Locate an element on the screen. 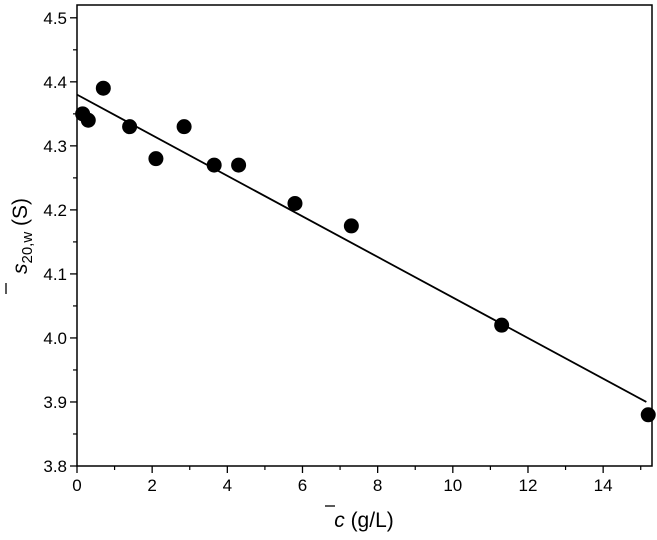  y-axis-unit: (S) is located at coordinates (20, 215).